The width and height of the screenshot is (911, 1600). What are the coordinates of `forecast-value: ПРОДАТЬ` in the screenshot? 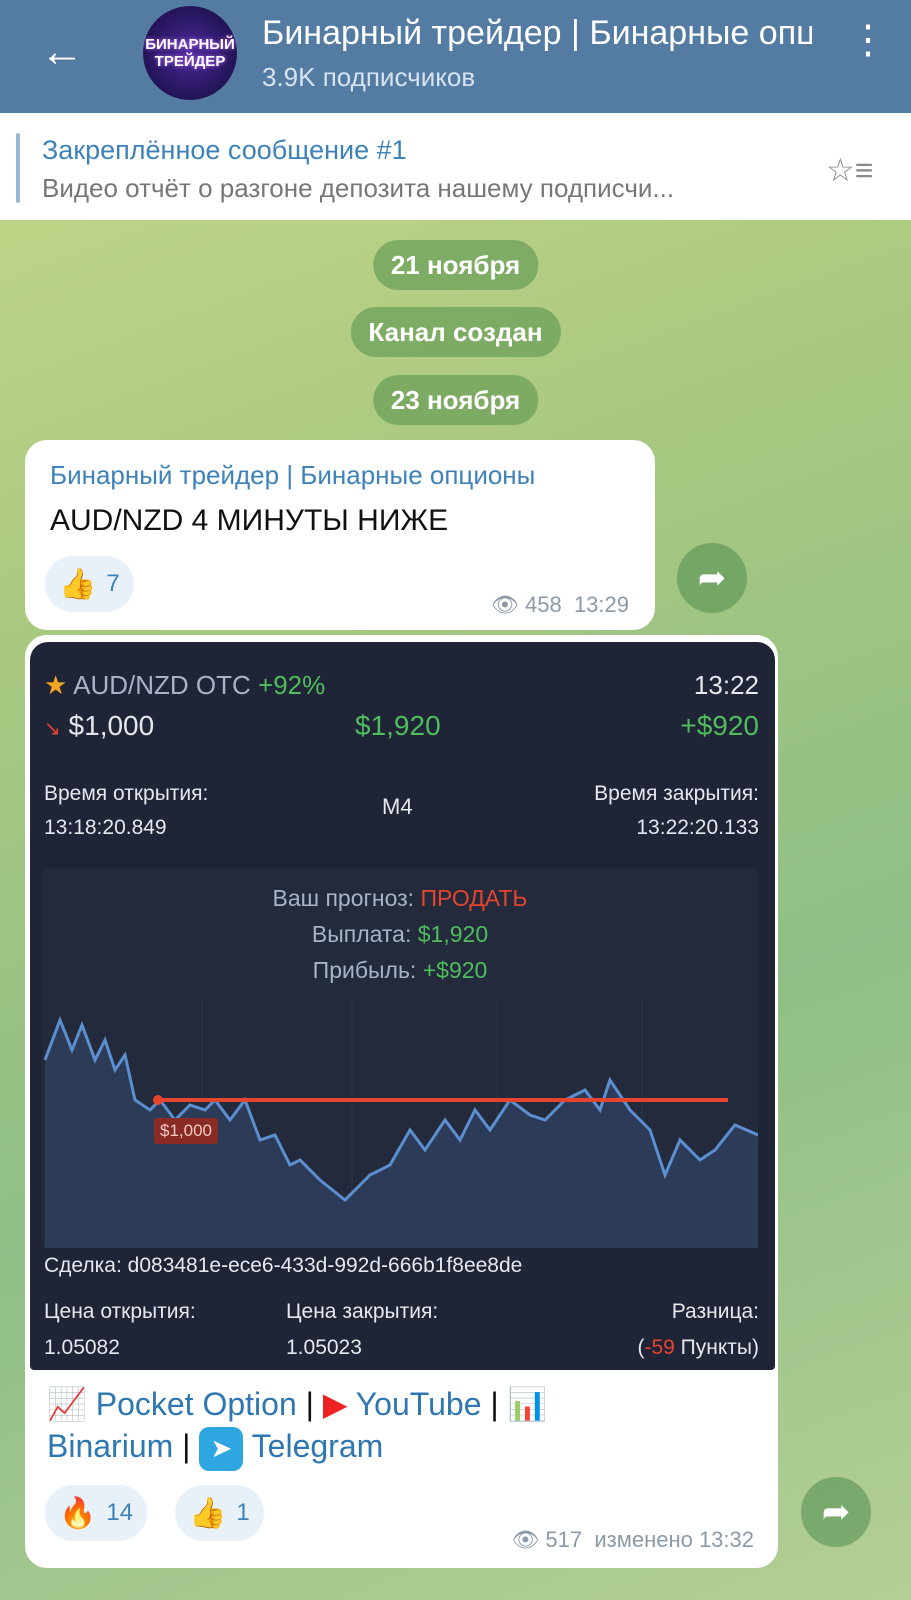 It's located at (474, 898).